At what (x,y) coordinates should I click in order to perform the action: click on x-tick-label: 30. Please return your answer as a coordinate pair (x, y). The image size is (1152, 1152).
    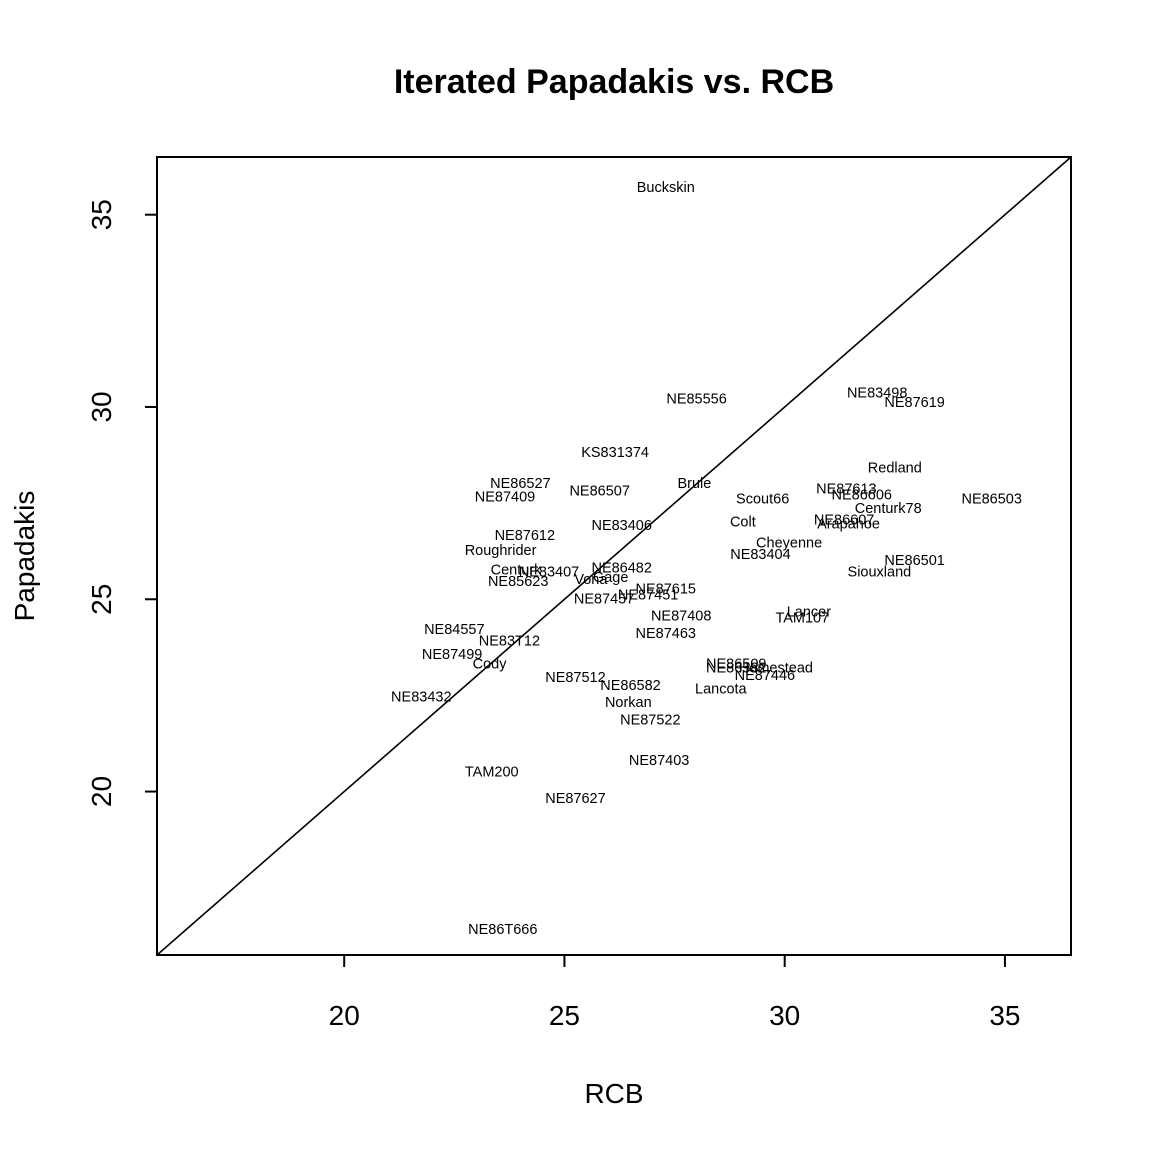
    Looking at the image, I should click on (784, 1015).